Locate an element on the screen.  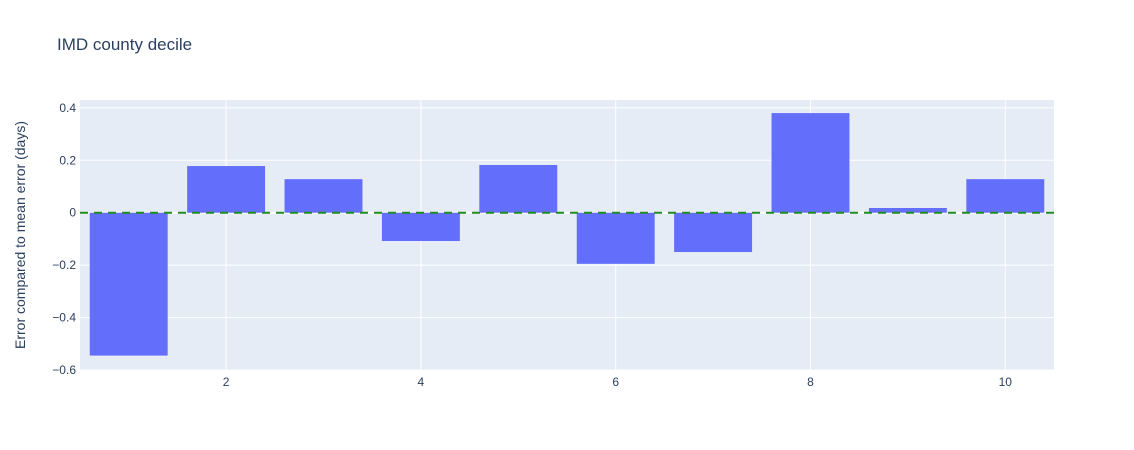
y-tick-label: 0.4 is located at coordinates (67, 108).